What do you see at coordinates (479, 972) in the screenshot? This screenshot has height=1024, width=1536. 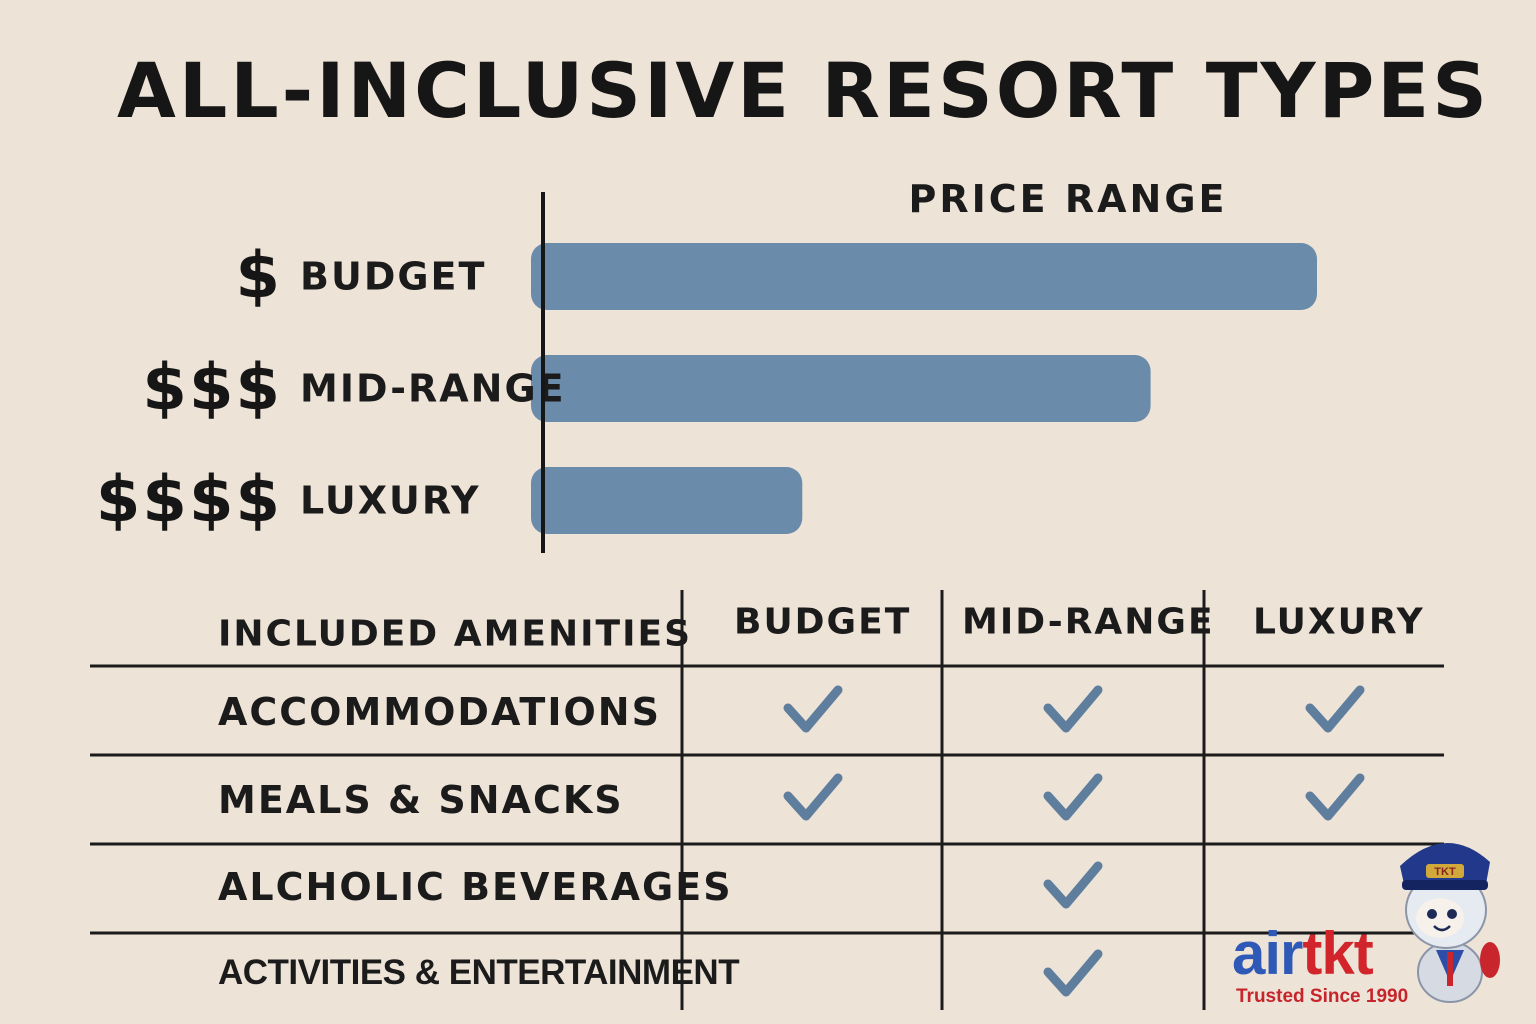 I see `row-label-activities-entertainment: ACTIVITIES & ENTERTAINMENT` at bounding box center [479, 972].